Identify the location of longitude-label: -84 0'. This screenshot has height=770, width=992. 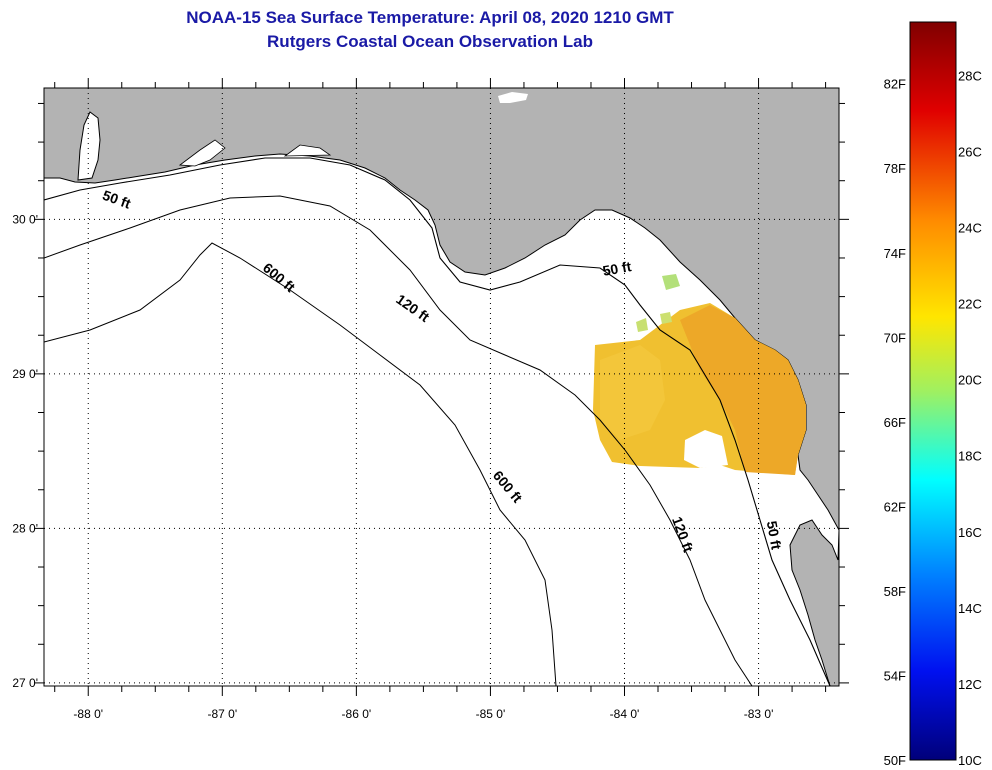
(625, 714).